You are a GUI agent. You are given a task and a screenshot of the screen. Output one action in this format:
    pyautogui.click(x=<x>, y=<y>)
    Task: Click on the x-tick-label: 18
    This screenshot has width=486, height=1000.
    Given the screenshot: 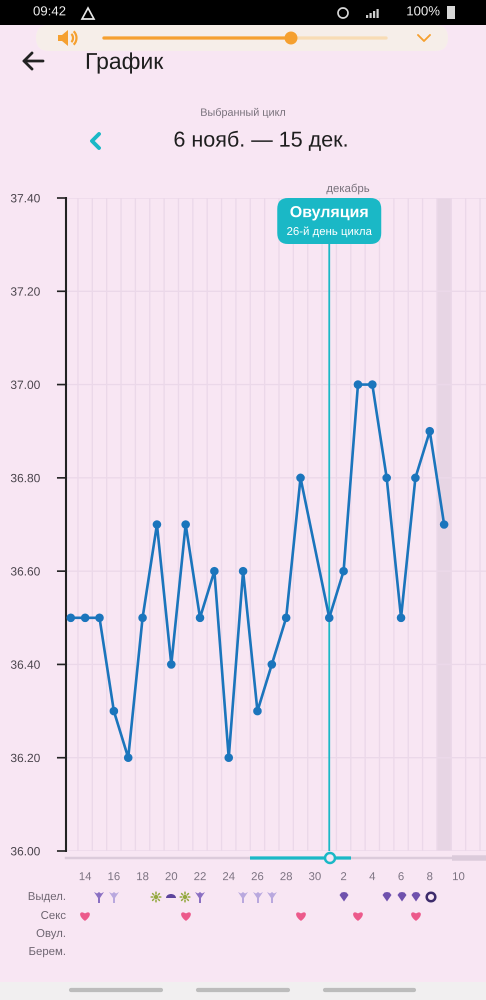 What is the action you would take?
    pyautogui.click(x=142, y=876)
    